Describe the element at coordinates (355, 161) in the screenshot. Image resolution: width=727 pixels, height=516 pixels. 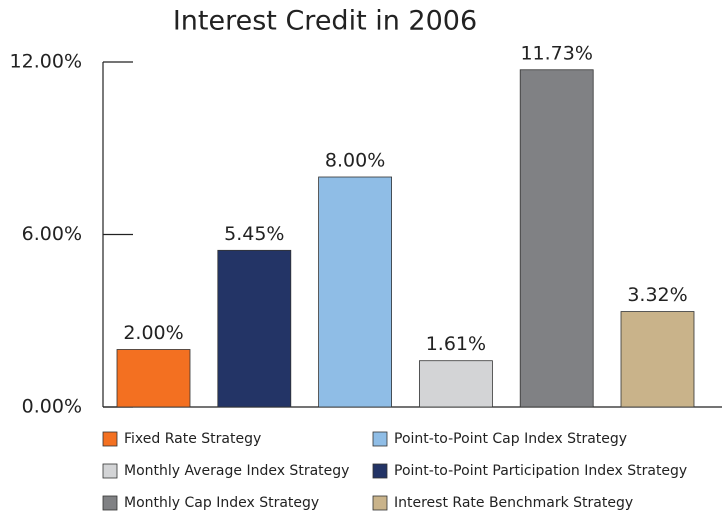
I see `data-label: 8.00%` at that location.